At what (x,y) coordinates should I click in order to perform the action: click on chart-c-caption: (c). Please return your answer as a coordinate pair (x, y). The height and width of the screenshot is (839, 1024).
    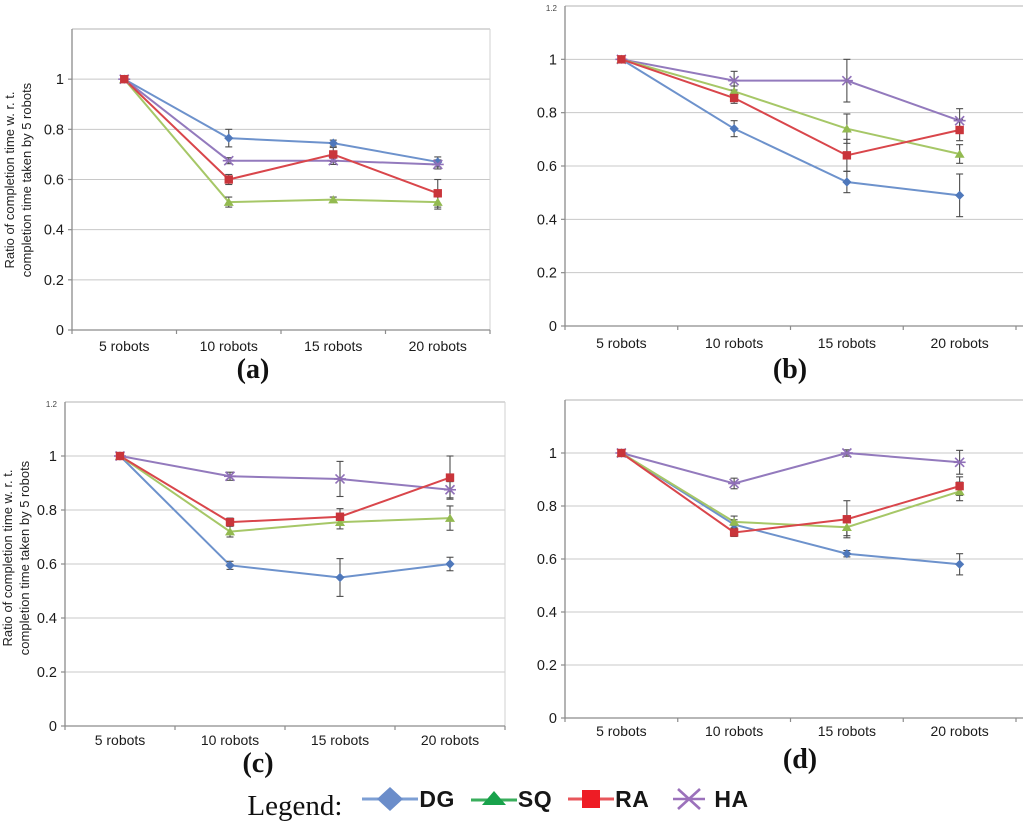
    Looking at the image, I should click on (258, 763).